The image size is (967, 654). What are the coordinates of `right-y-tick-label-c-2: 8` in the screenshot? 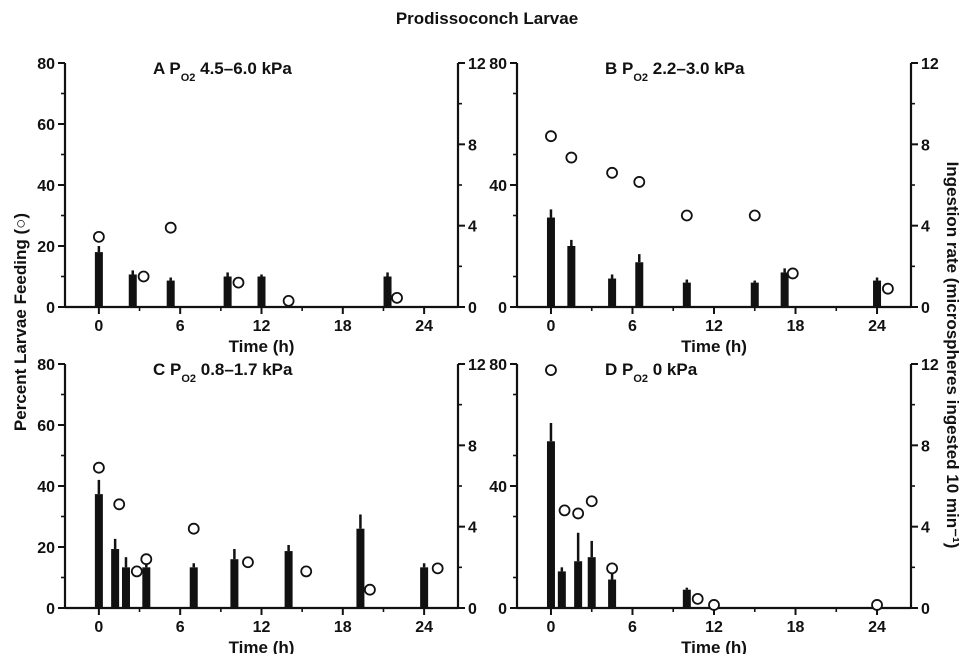 It's located at (472, 446).